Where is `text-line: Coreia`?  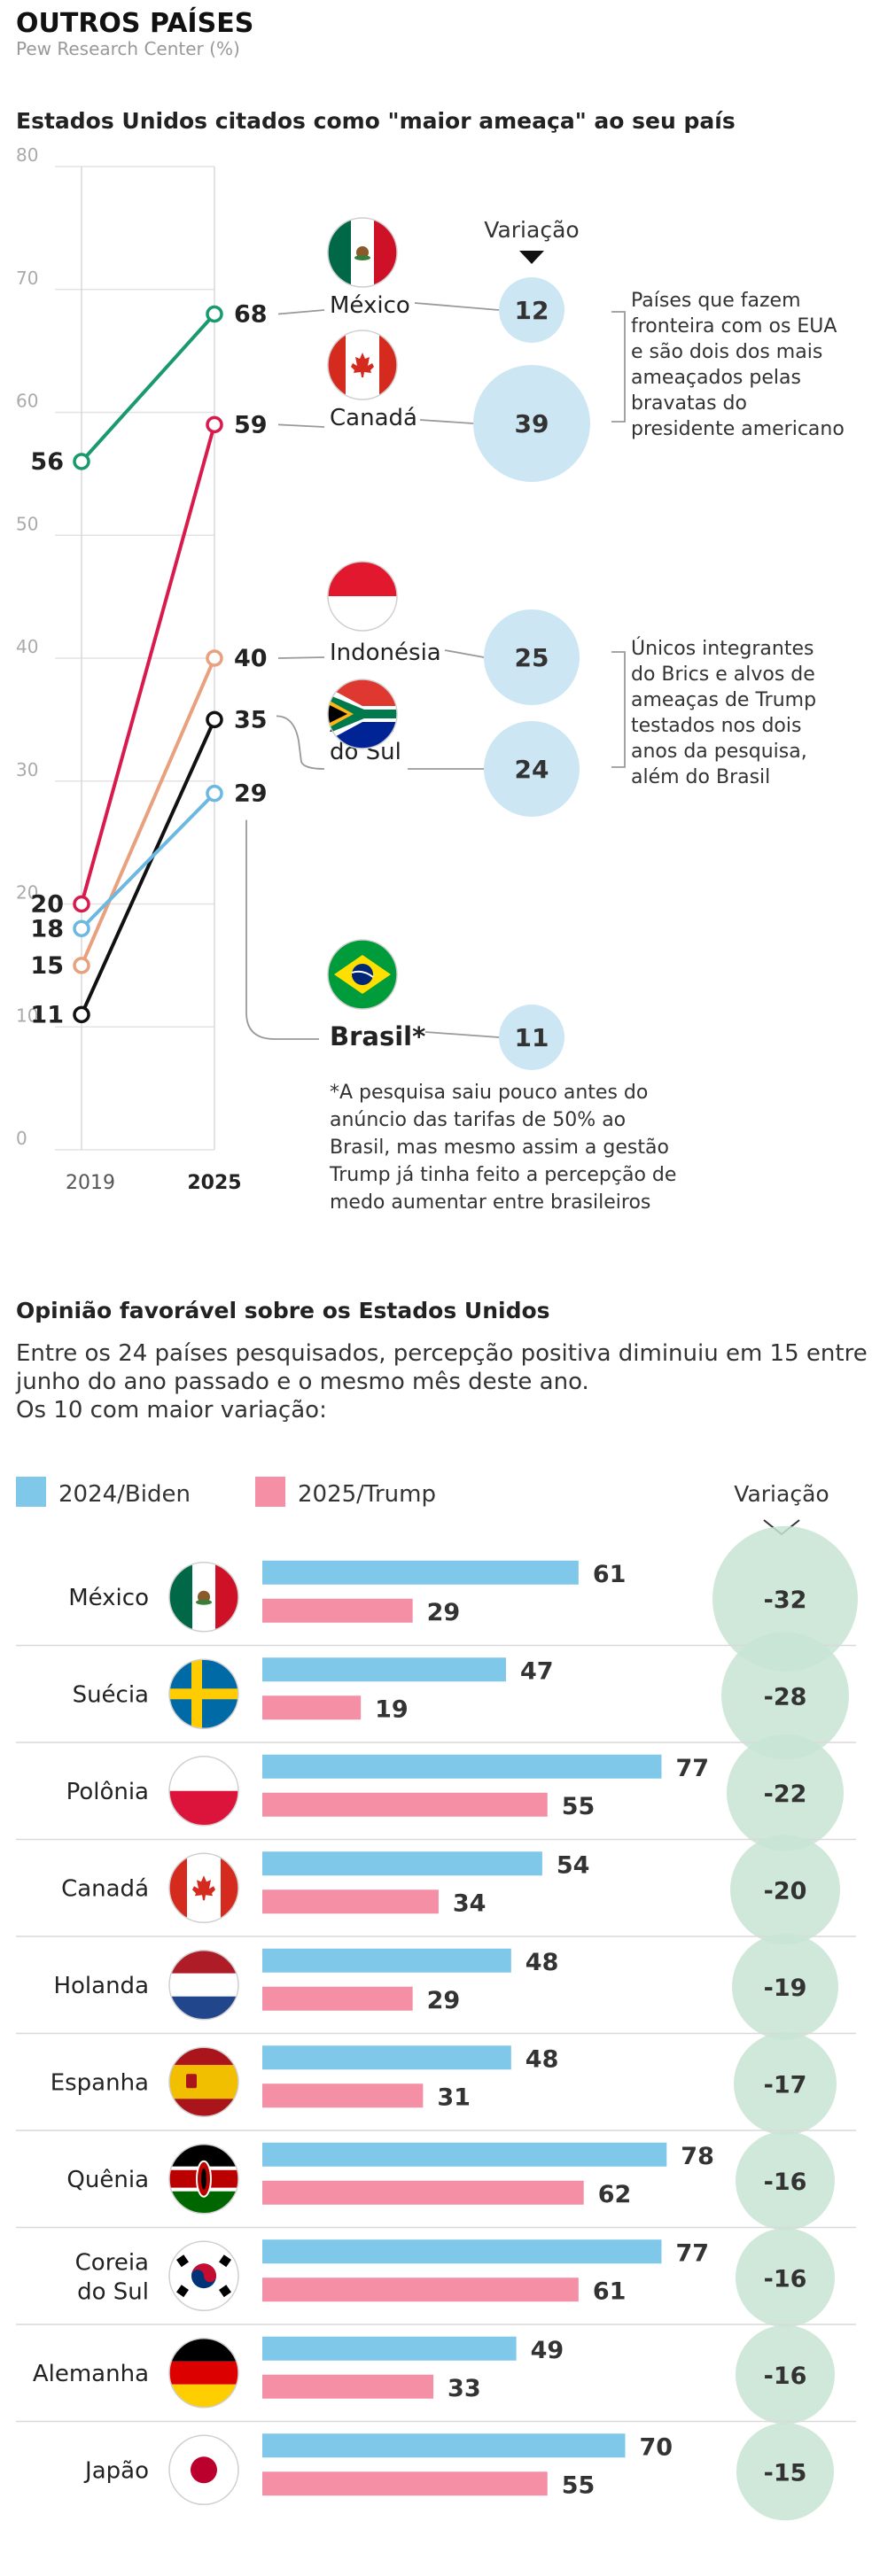 text-line: Coreia is located at coordinates (112, 2262).